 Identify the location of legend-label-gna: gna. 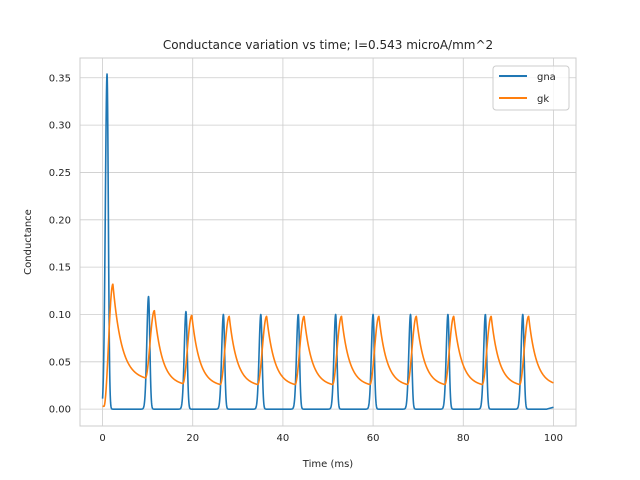
(546, 77).